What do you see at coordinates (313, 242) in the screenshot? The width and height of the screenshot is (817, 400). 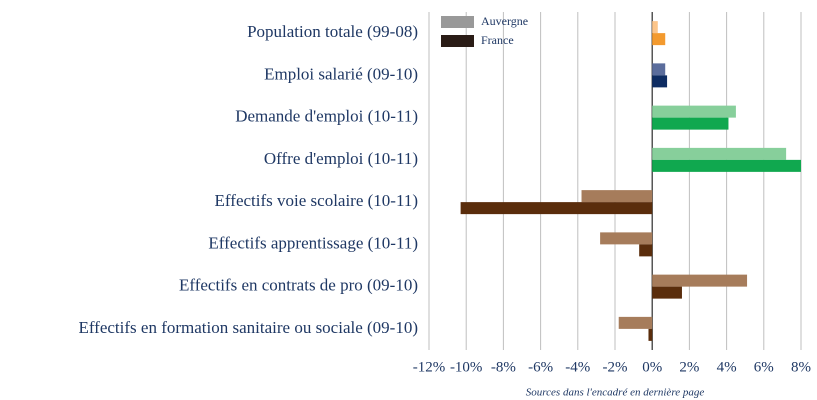 I see `category-label: Effectifs apprentissage (10-11)` at bounding box center [313, 242].